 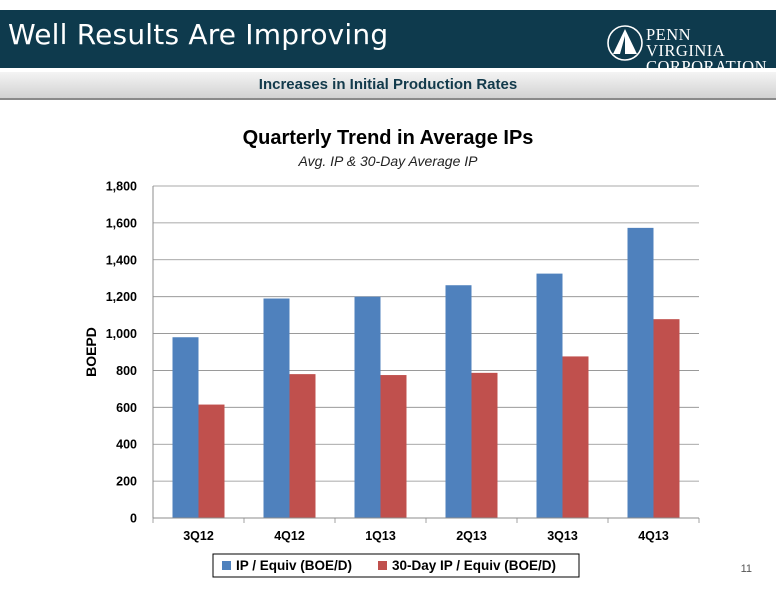 I want to click on legend-swatch-ip, so click(x=226, y=565).